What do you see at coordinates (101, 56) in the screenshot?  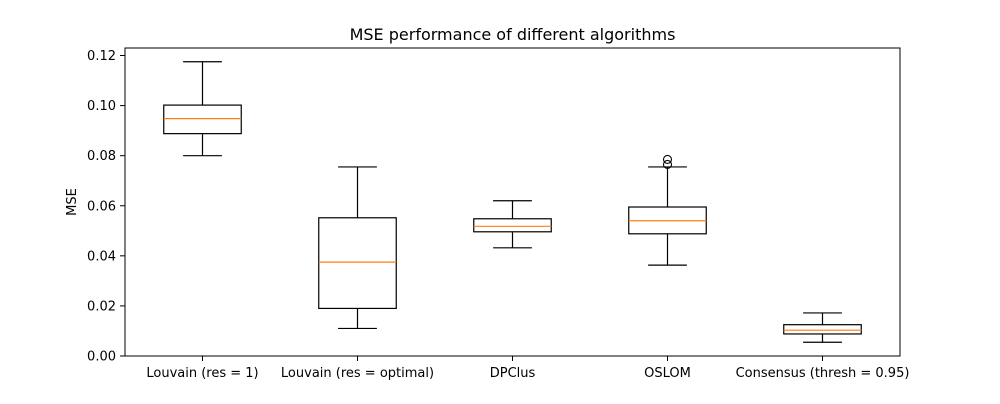 I see `y-tick-label: 0.12` at bounding box center [101, 56].